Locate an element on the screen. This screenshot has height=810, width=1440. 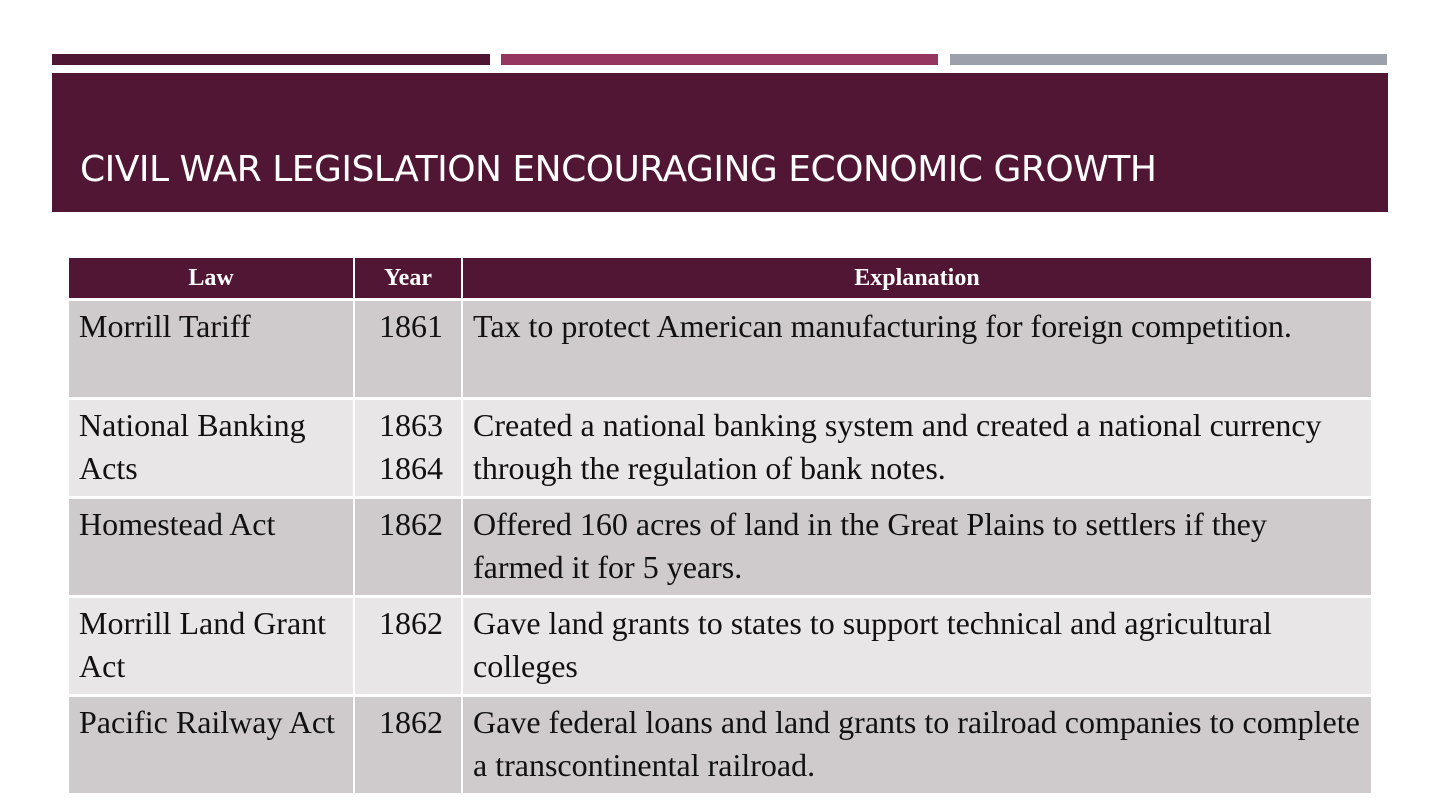
law-cell: Morrill Land Grant Act is located at coordinates (212, 645).